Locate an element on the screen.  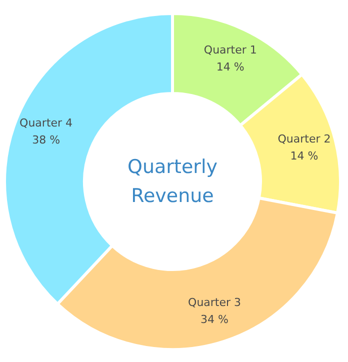
text: Quarterly Revenue is located at coordinates (173, 181).